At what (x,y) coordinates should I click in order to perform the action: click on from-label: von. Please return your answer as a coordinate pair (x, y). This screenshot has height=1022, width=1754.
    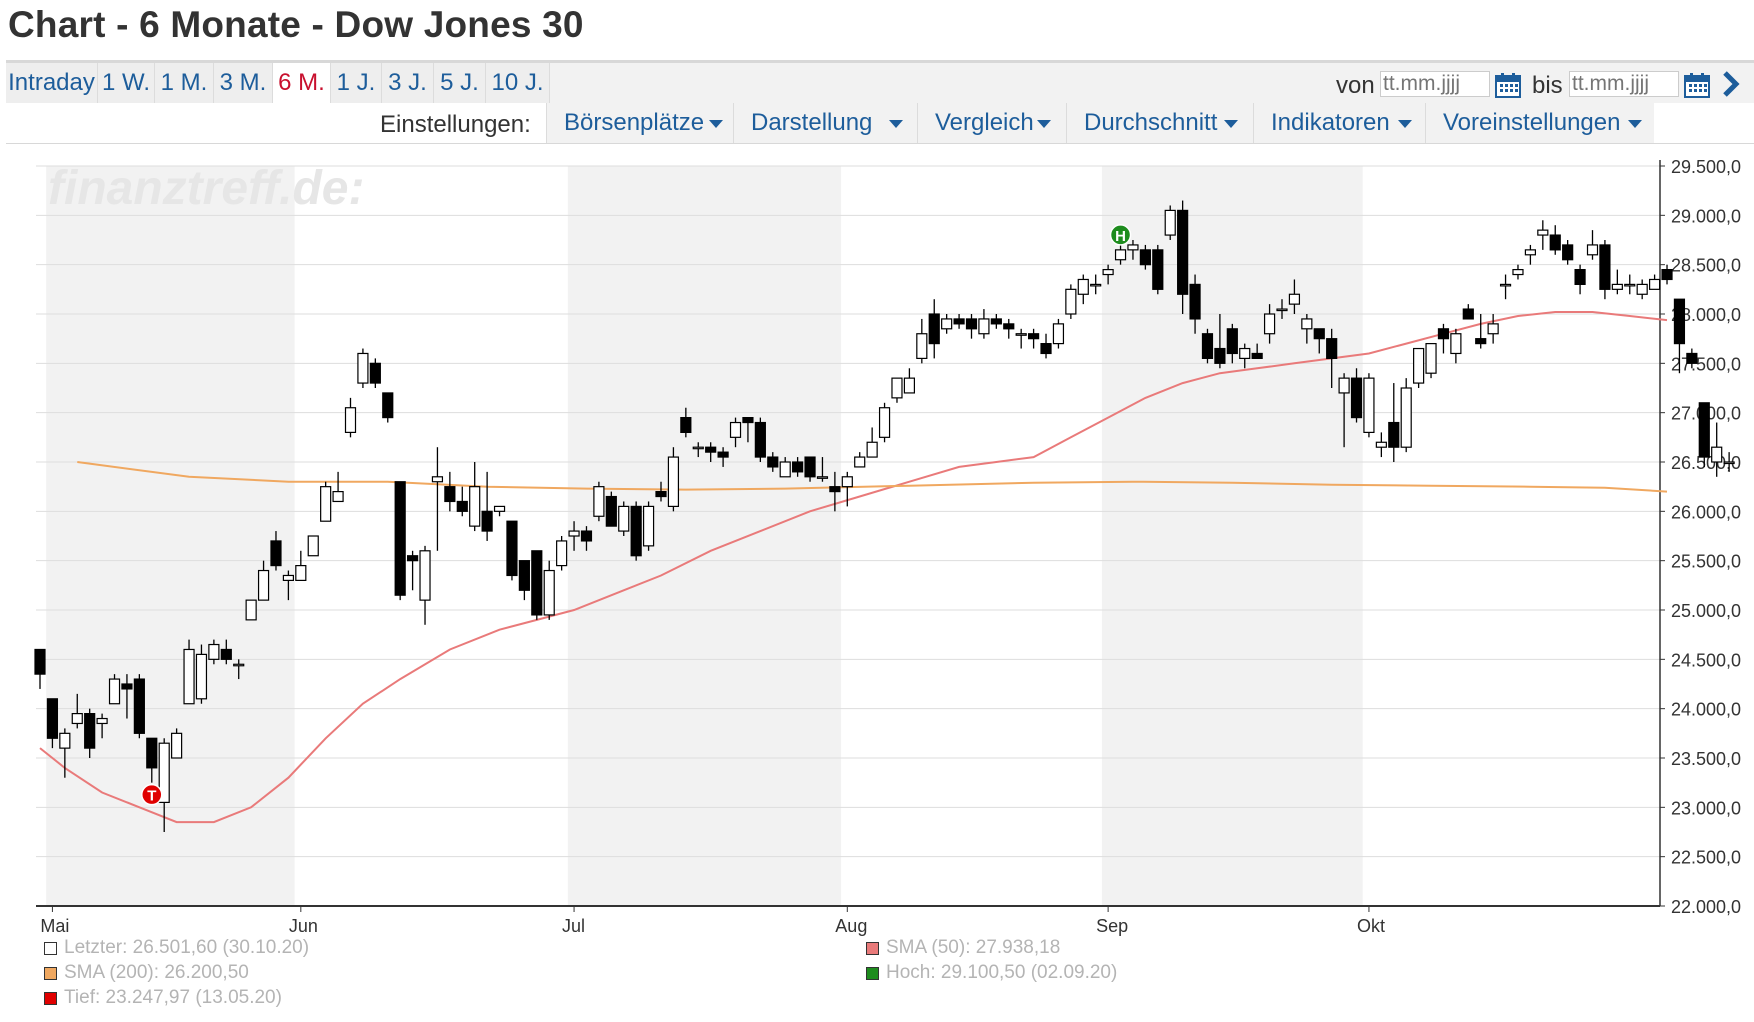
    Looking at the image, I should click on (1355, 85).